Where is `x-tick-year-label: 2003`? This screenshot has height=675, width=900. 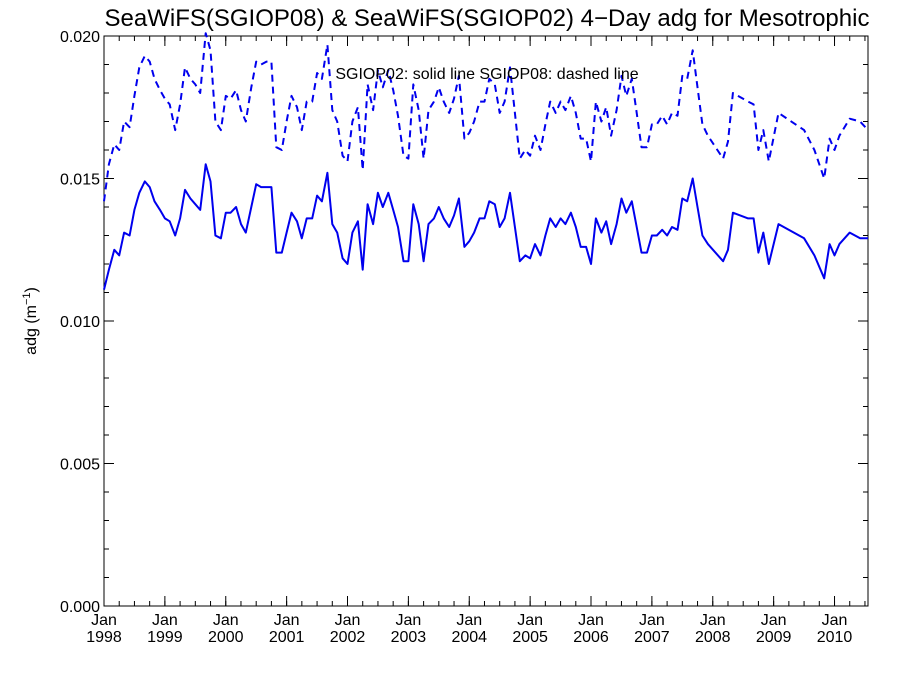
x-tick-year-label: 2003 is located at coordinates (409, 637).